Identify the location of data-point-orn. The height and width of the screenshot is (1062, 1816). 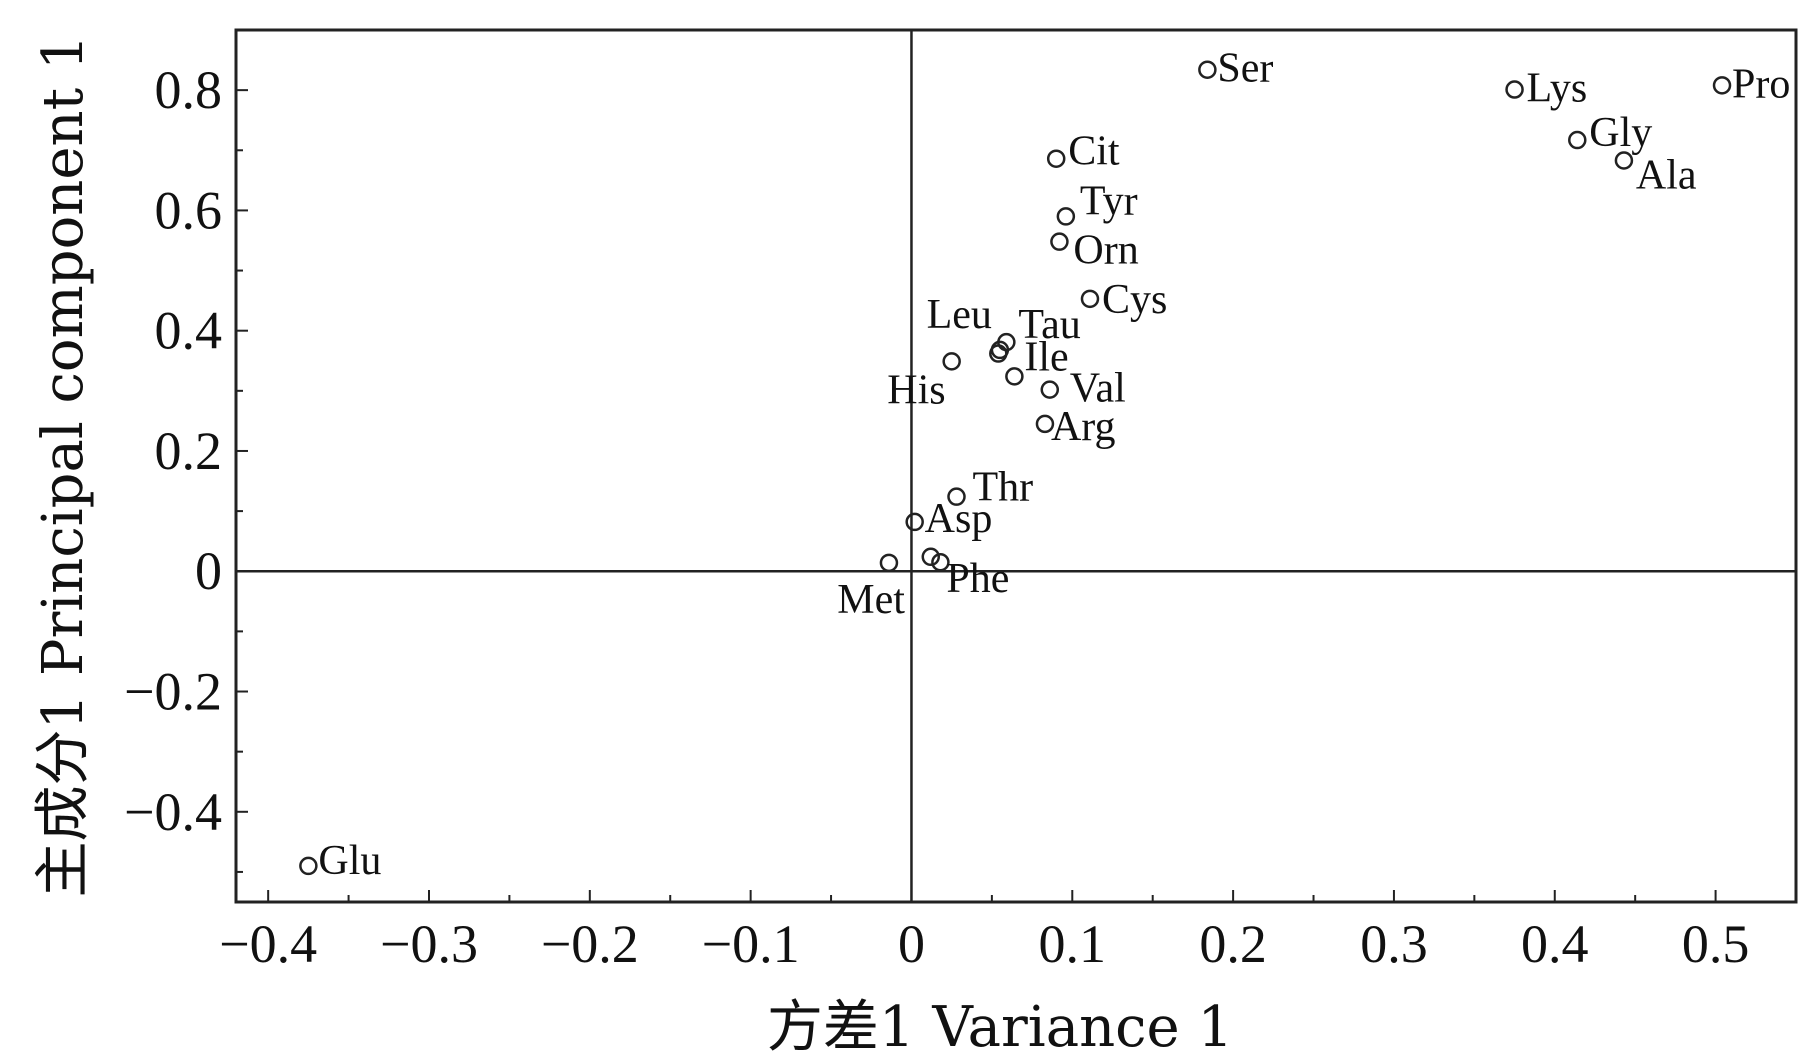
(1059, 241).